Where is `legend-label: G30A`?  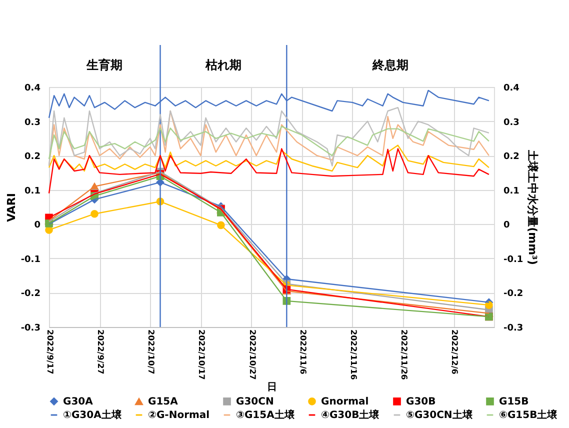 legend-label: G30A is located at coordinates (78, 402).